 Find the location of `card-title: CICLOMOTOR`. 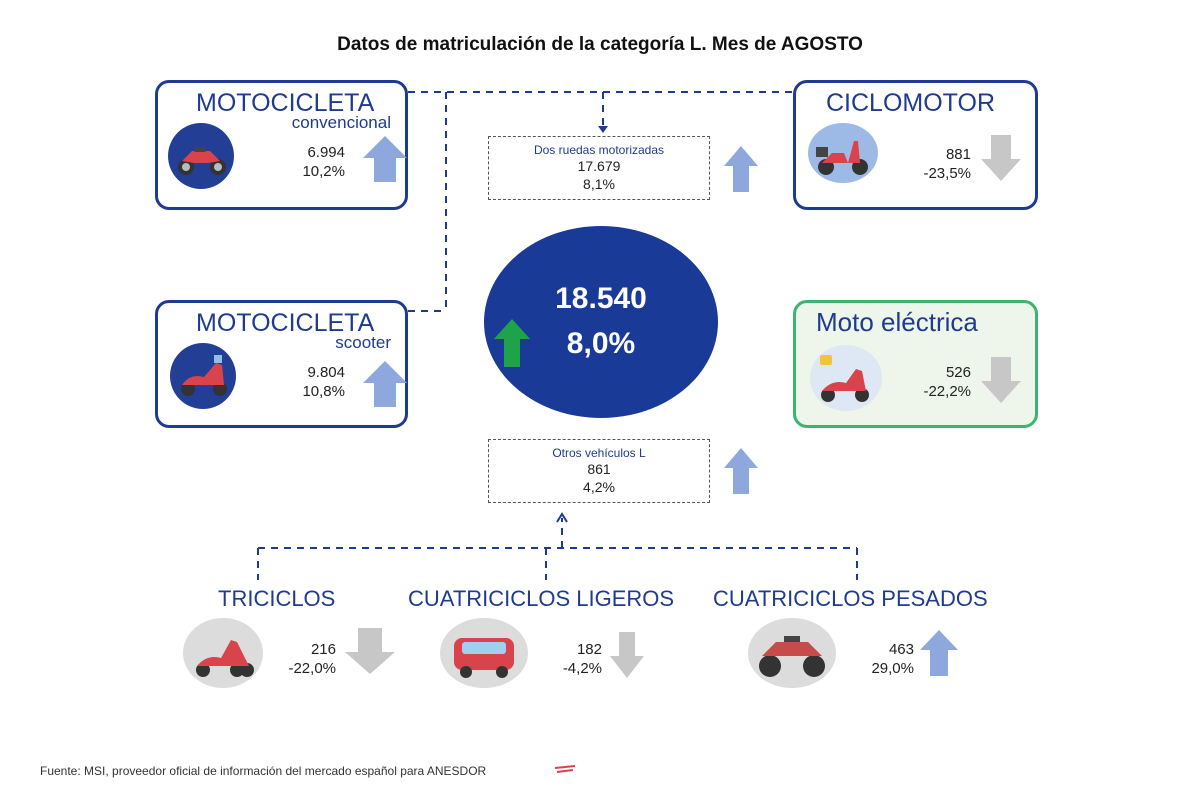

card-title: CICLOMOTOR is located at coordinates (910, 103).